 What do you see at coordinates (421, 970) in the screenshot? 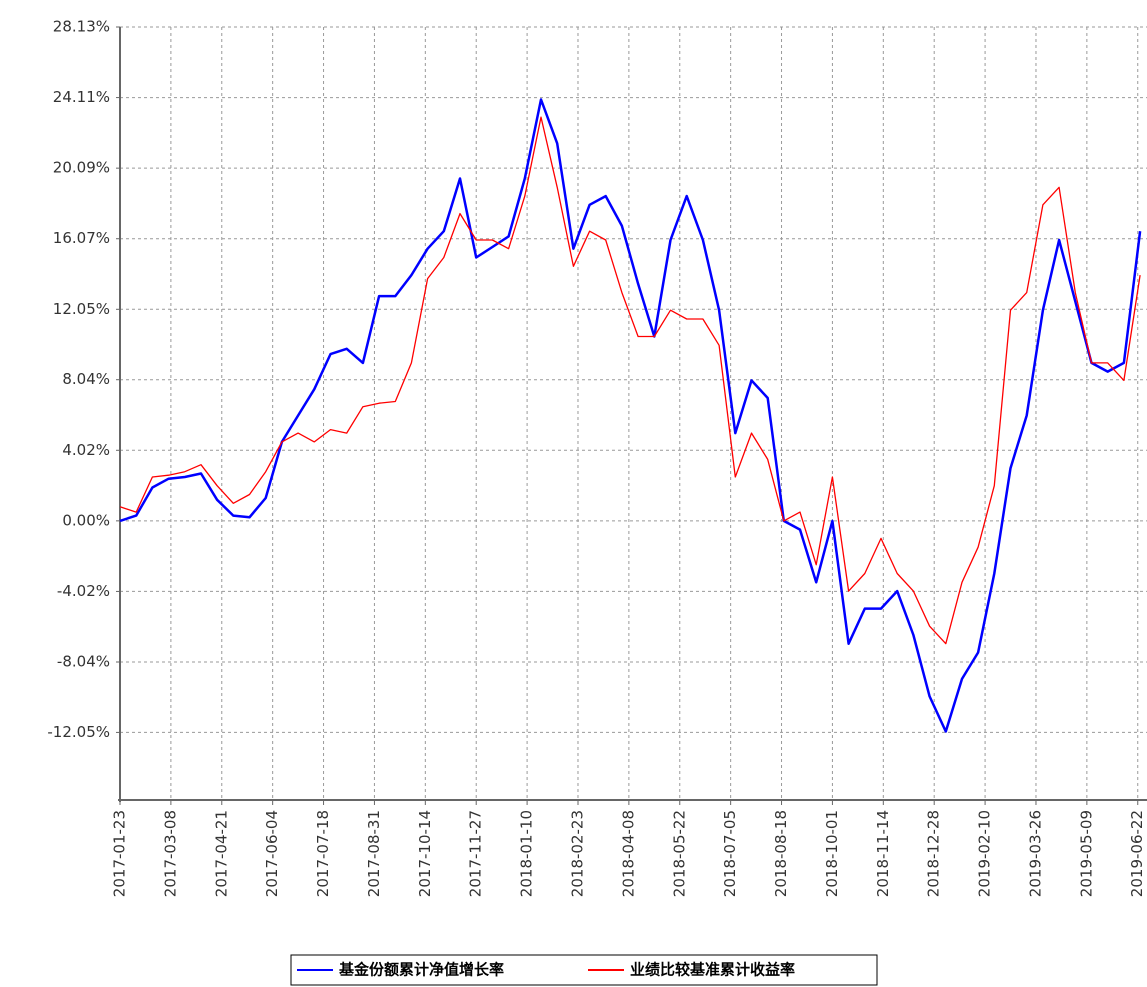
I see `legend-label: 基金份额累计净值增长率` at bounding box center [421, 970].